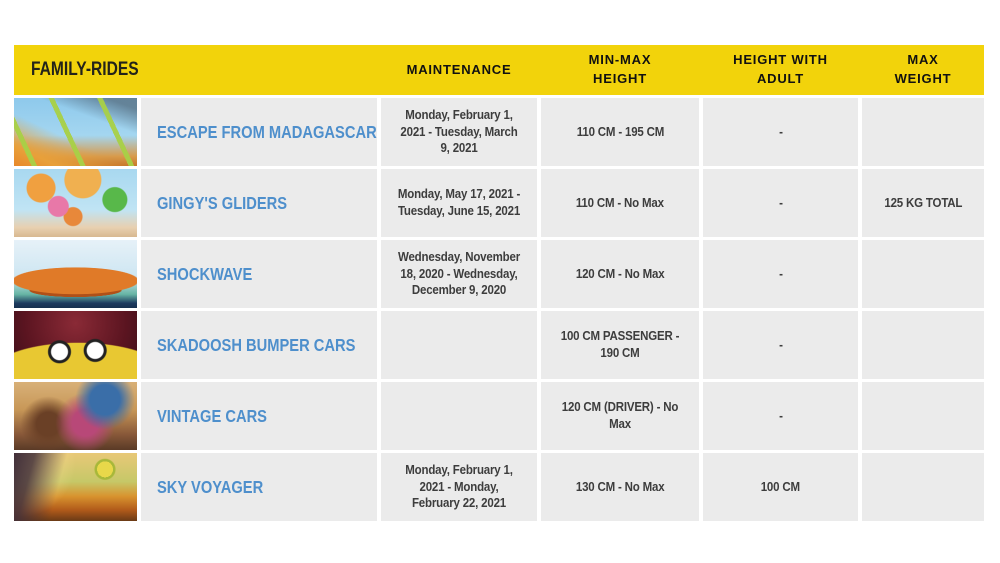 The width and height of the screenshot is (1000, 563). What do you see at coordinates (267, 131) in the screenshot?
I see `ride-name: ESCAPE FROM MADAGASCAR` at bounding box center [267, 131].